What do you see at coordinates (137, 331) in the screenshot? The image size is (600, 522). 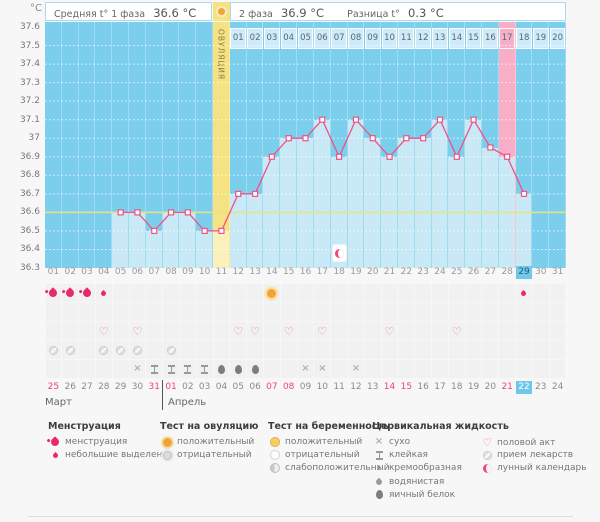 I see `intercourse-cell-day-06: ♡` at bounding box center [137, 331].